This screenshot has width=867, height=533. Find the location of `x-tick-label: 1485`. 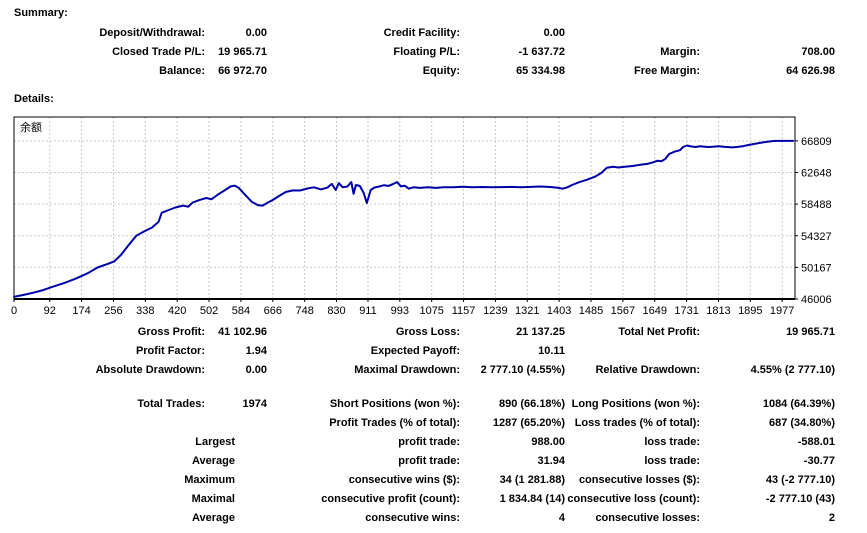

x-tick-label: 1485 is located at coordinates (591, 311).